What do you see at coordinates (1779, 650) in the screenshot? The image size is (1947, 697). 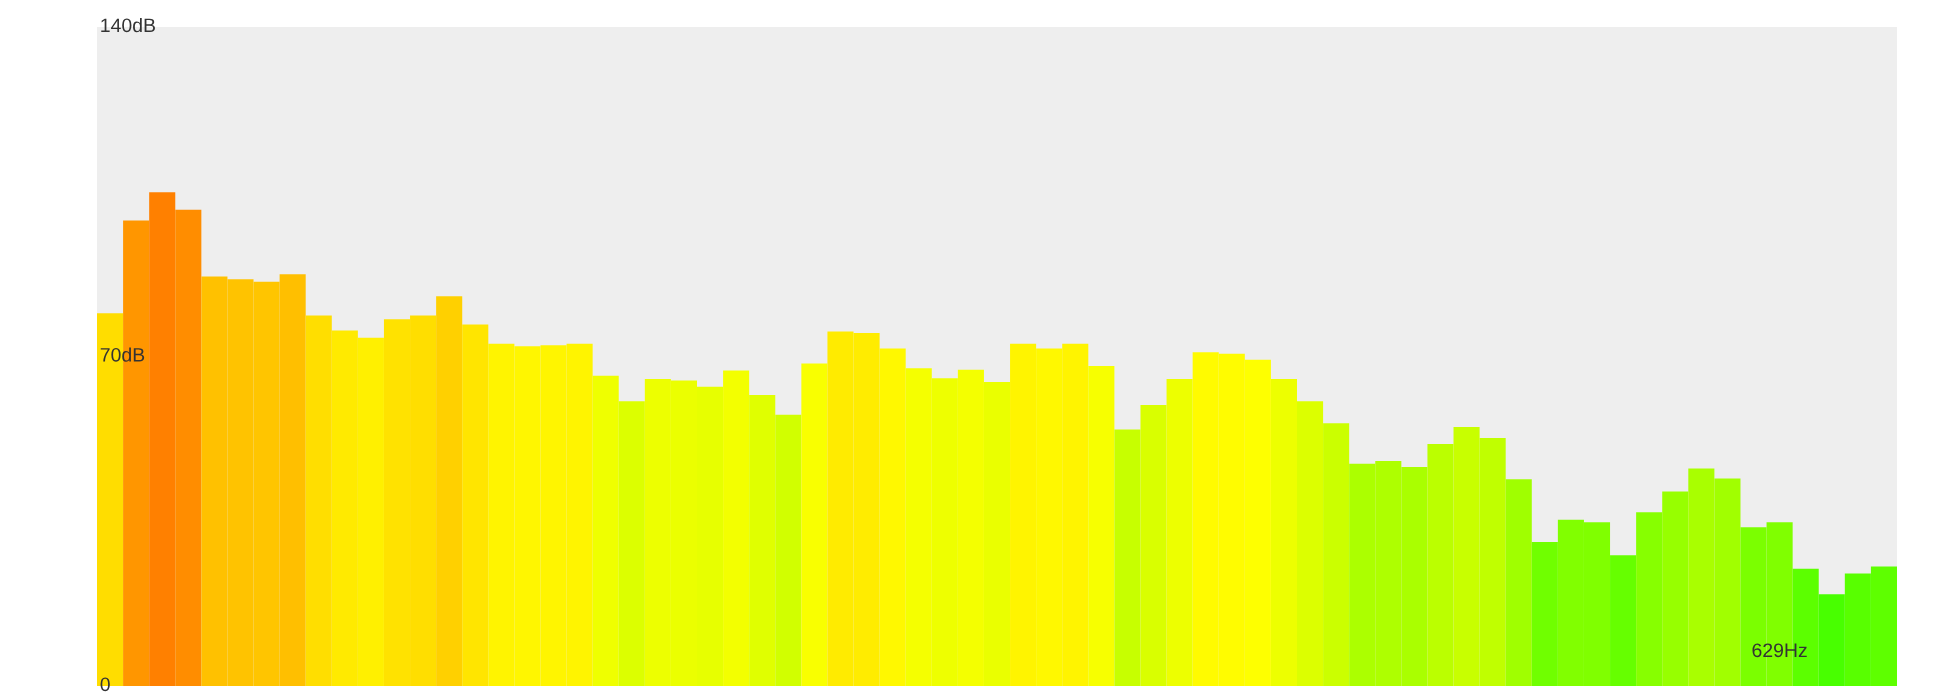 I see `x-tick-label: 629Hz` at bounding box center [1779, 650].